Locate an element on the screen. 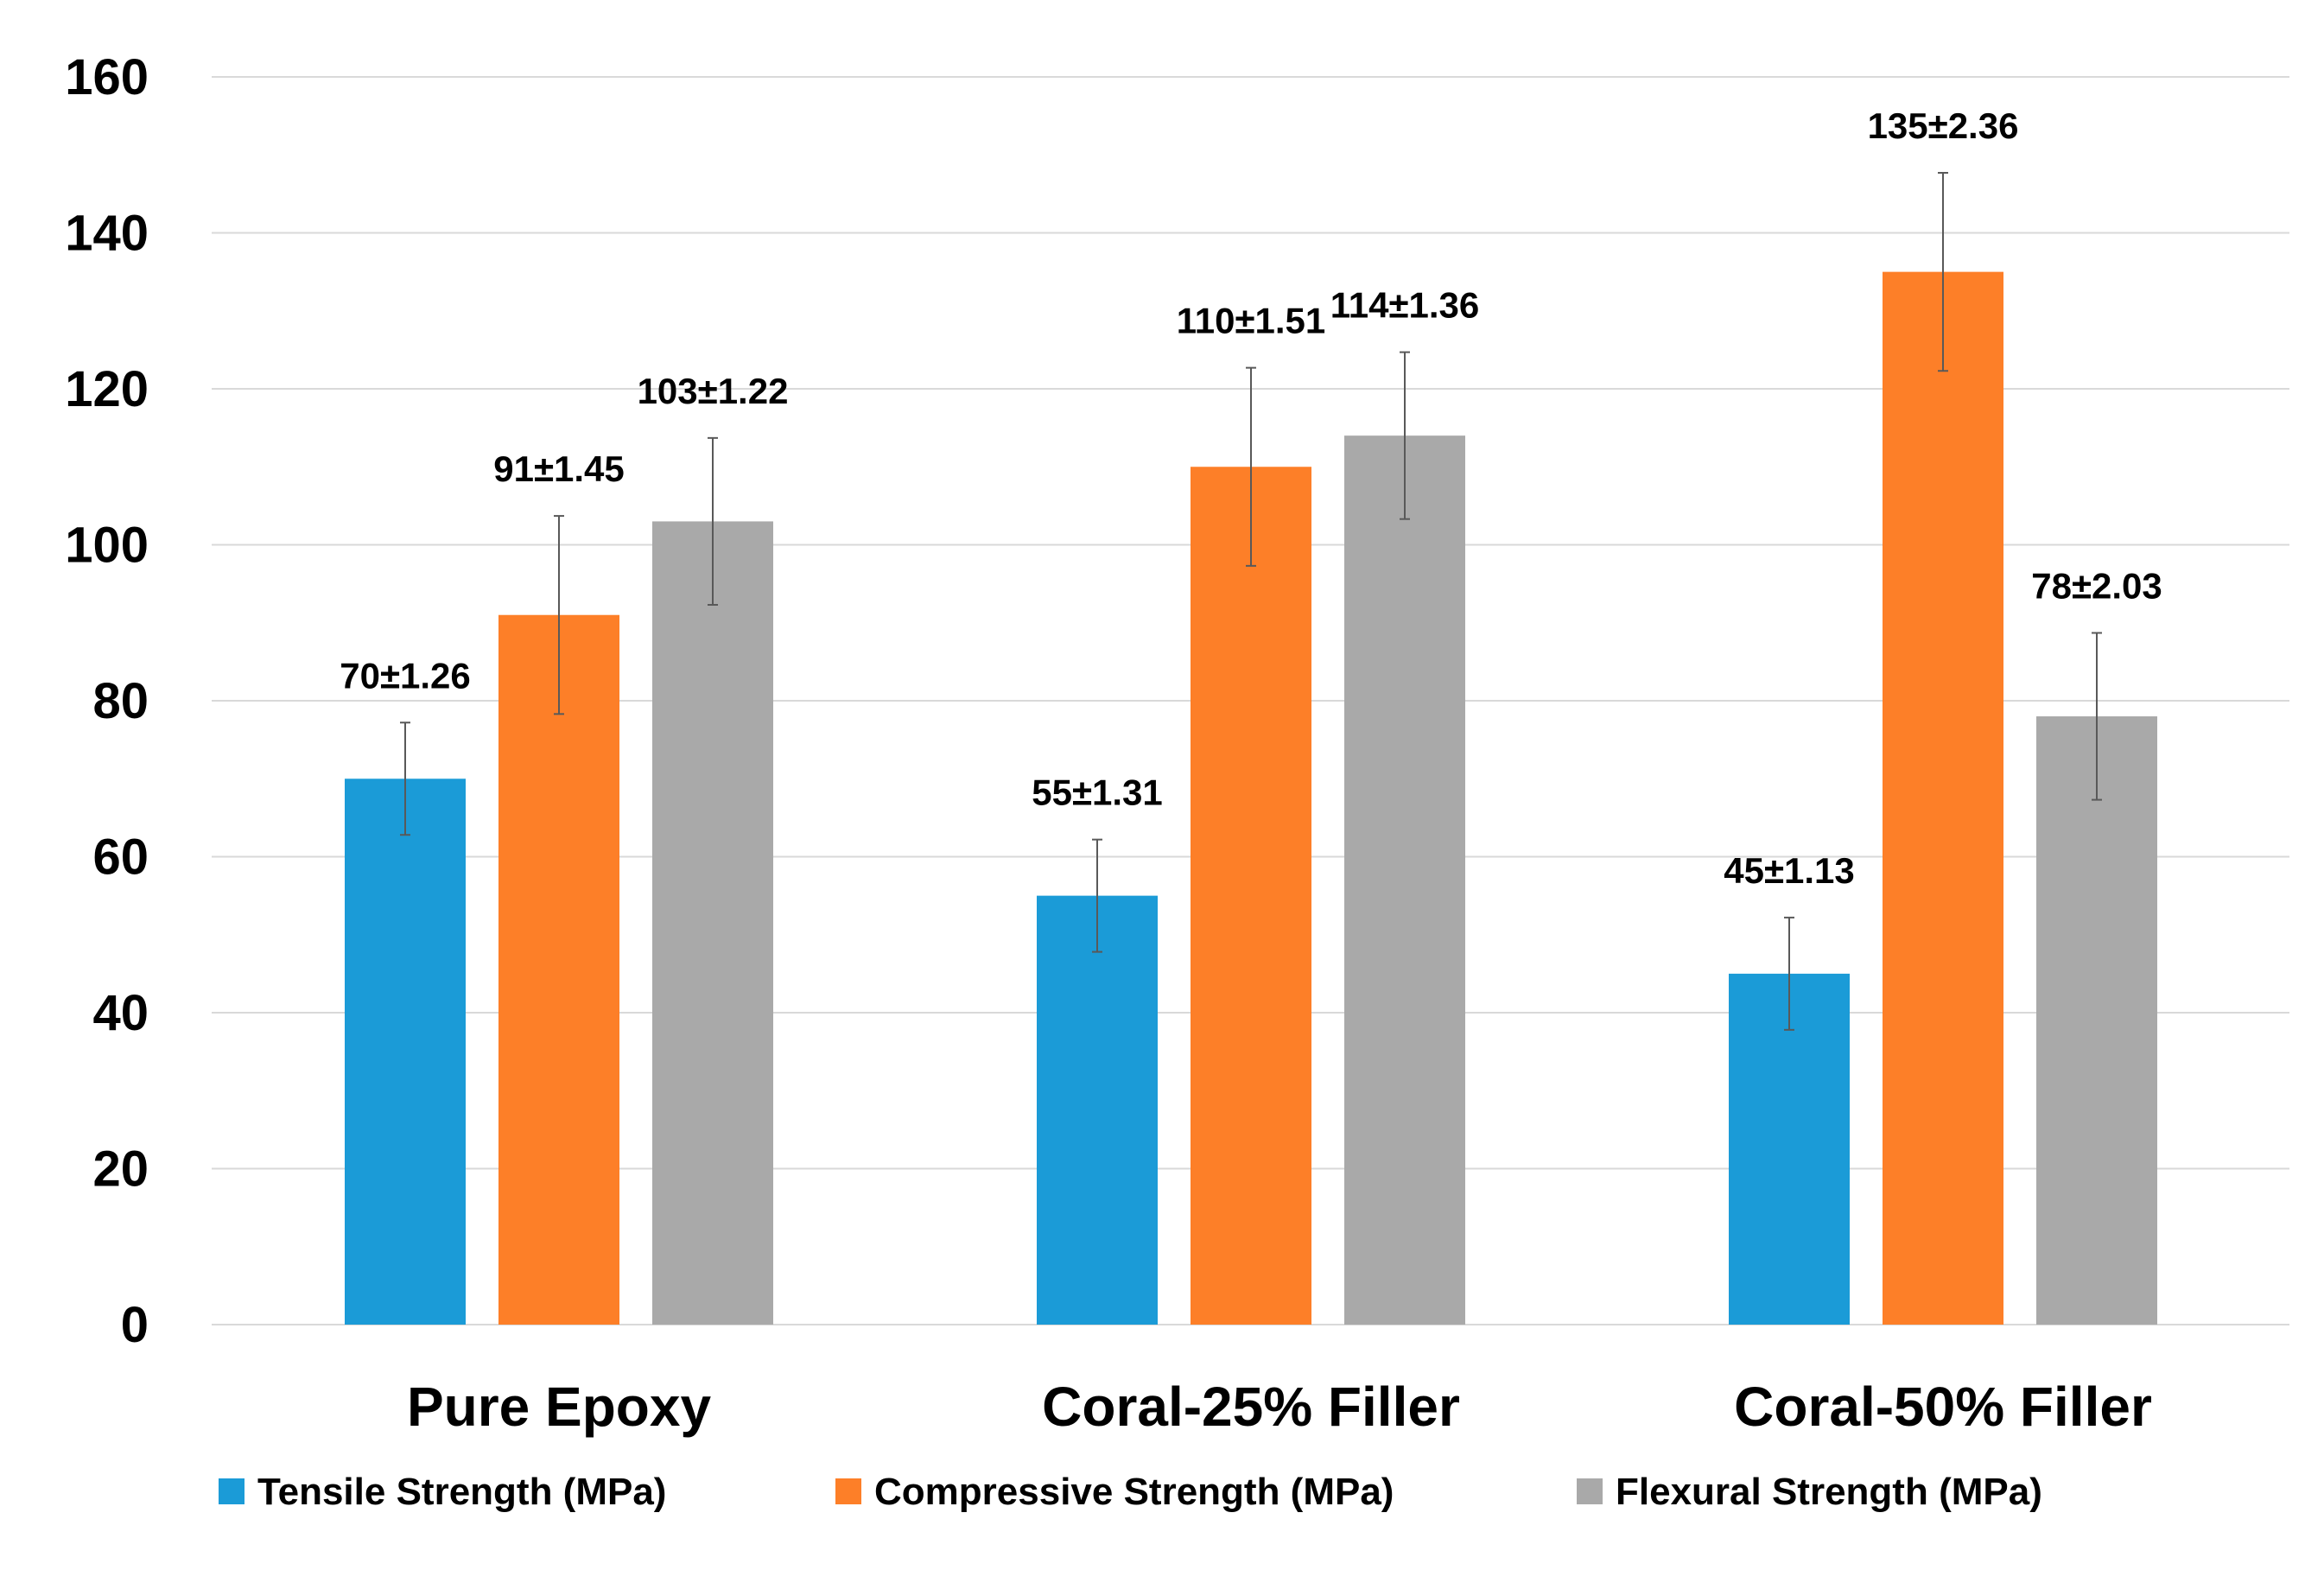 This screenshot has height=1570, width=2324. data-label: 103±1.22 is located at coordinates (713, 391).